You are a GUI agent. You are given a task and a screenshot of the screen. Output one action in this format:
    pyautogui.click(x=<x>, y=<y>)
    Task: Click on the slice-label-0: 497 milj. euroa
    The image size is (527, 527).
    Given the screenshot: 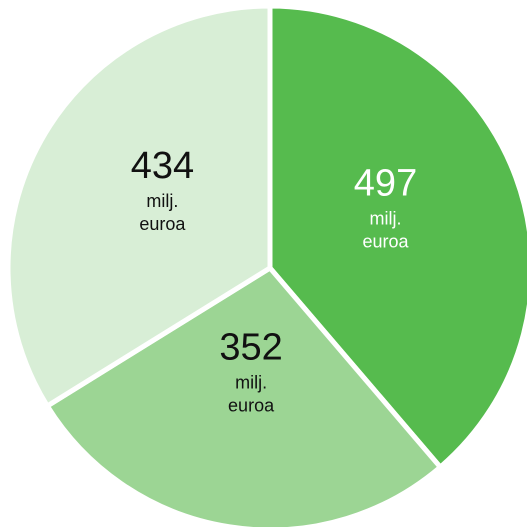 What is the action you would take?
    pyautogui.click(x=385, y=206)
    